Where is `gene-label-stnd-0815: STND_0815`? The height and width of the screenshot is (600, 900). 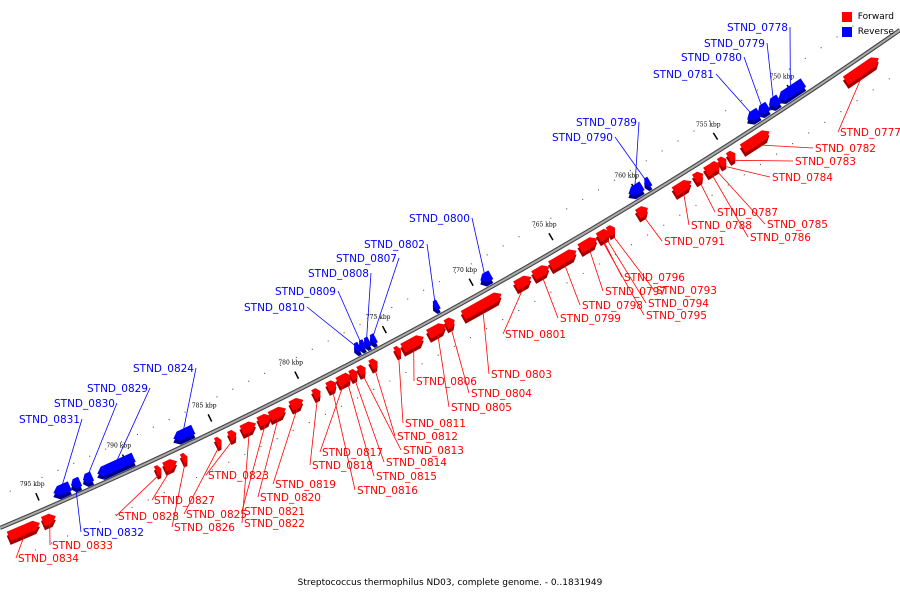 gene-label-stnd-0815: STND_0815 is located at coordinates (406, 477).